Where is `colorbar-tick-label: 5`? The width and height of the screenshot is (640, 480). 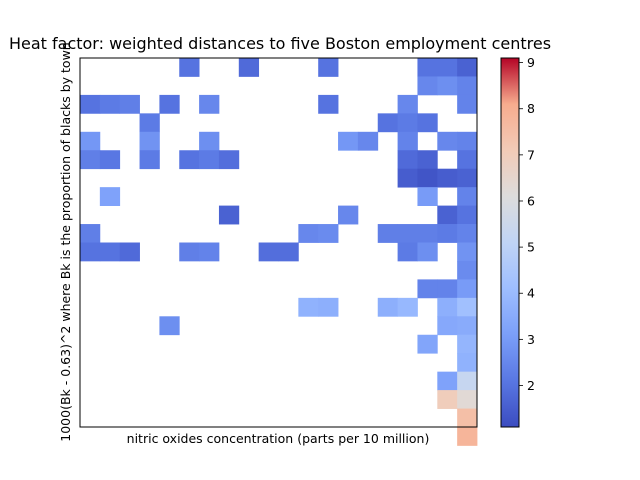 colorbar-tick-label: 5 is located at coordinates (531, 247).